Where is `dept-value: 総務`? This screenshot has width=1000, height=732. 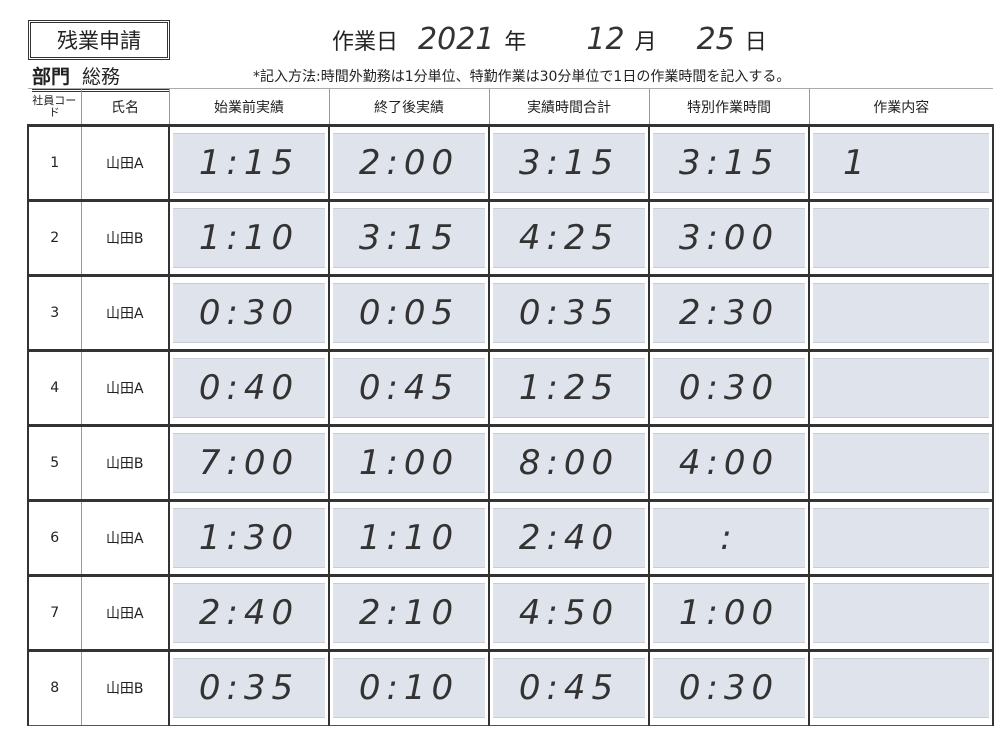 dept-value: 総務 is located at coordinates (101, 77).